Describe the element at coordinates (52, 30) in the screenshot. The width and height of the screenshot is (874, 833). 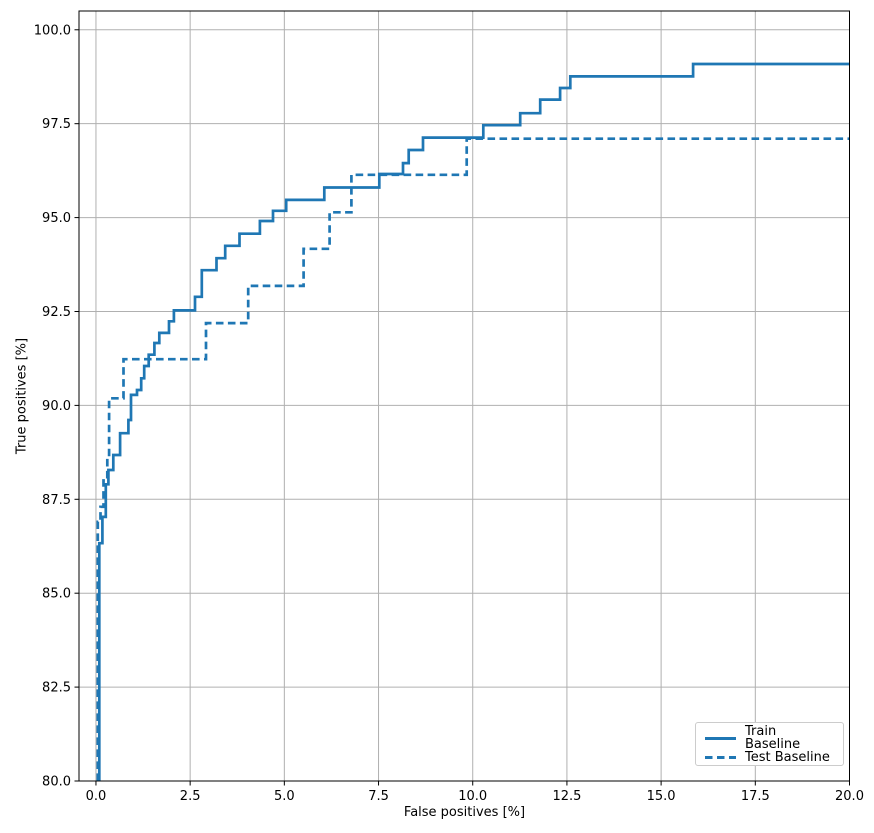
I see `y-tick-label: 100.0` at that location.